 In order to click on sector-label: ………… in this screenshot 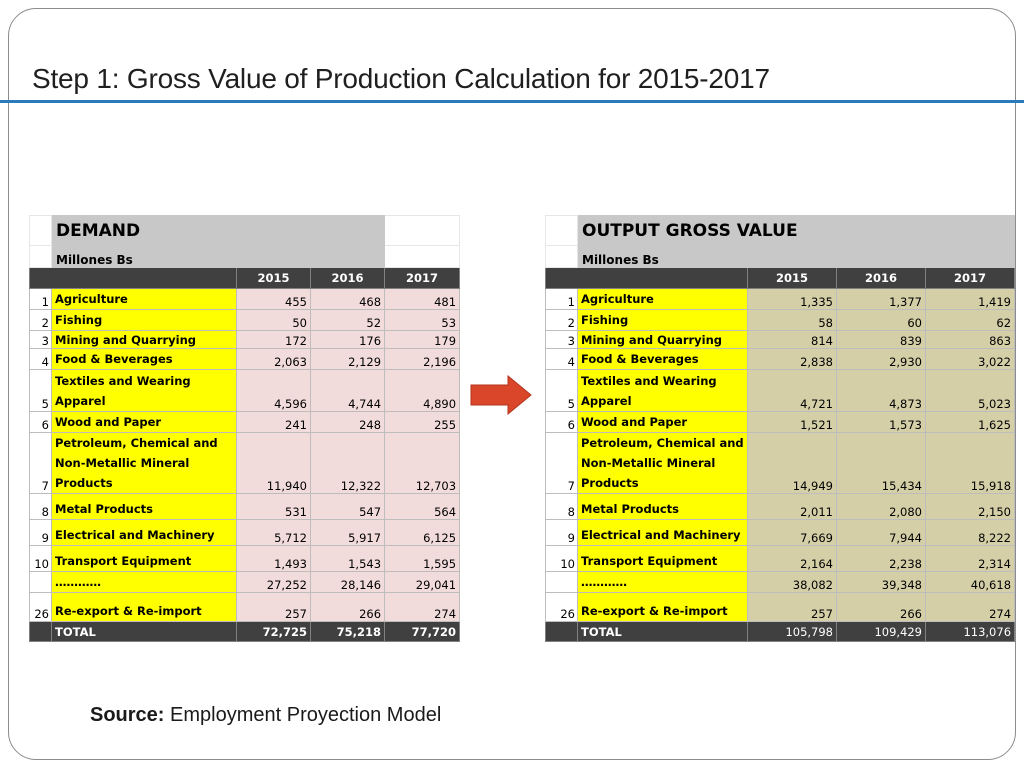, I will do `click(662, 582)`.